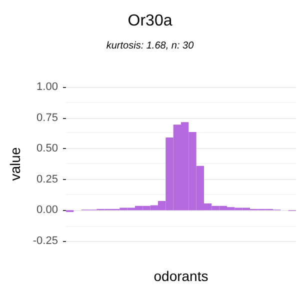 This screenshot has width=300, height=300. What do you see at coordinates (47, 210) in the screenshot?
I see `y-tick-label: 0.00` at bounding box center [47, 210].